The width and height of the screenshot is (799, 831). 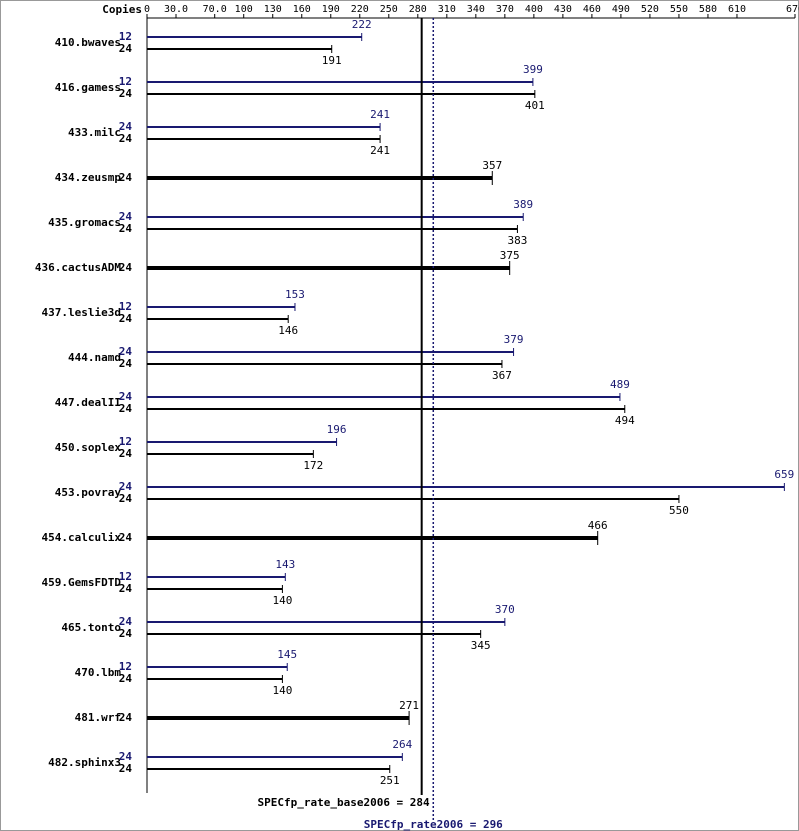 I want to click on x-tick-label: 250, so click(x=389, y=9).